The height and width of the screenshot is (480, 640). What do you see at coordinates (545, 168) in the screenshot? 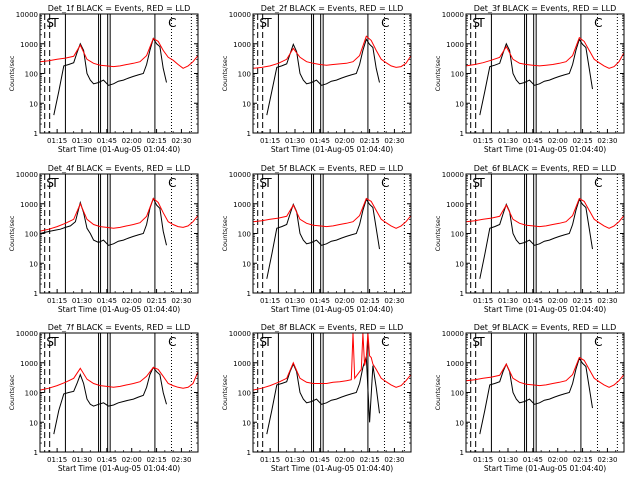
I see `panel-title: Det_6f BLACK = Events, RED = LLD` at bounding box center [545, 168].